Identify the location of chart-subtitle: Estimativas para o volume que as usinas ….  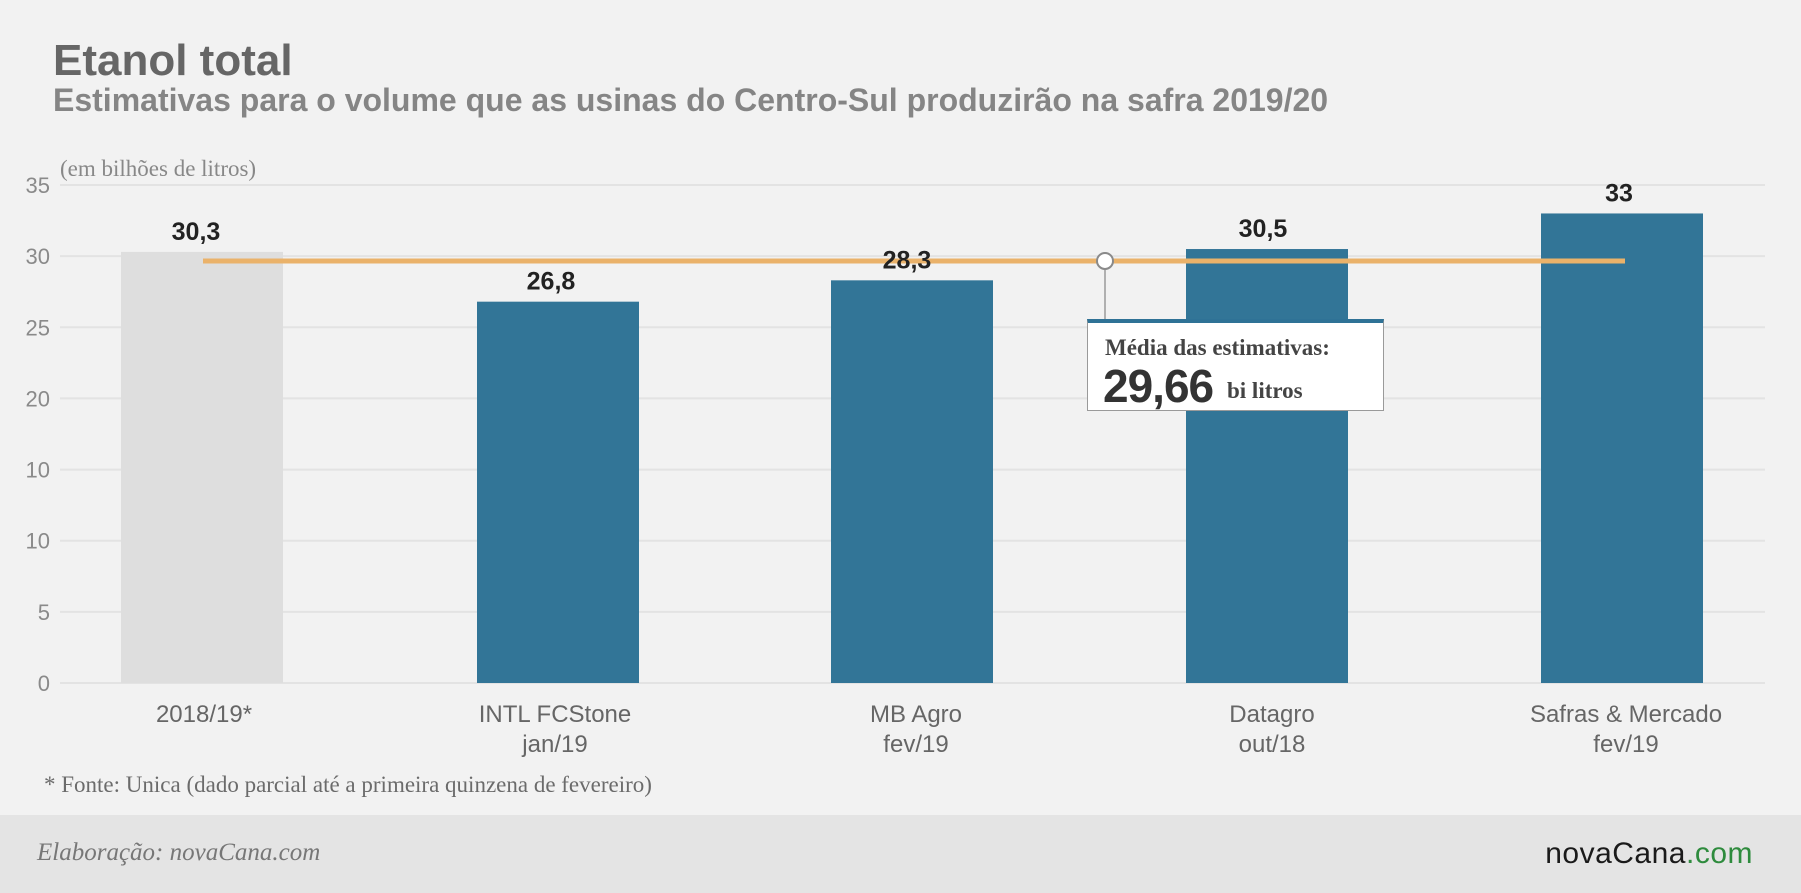
(691, 100).